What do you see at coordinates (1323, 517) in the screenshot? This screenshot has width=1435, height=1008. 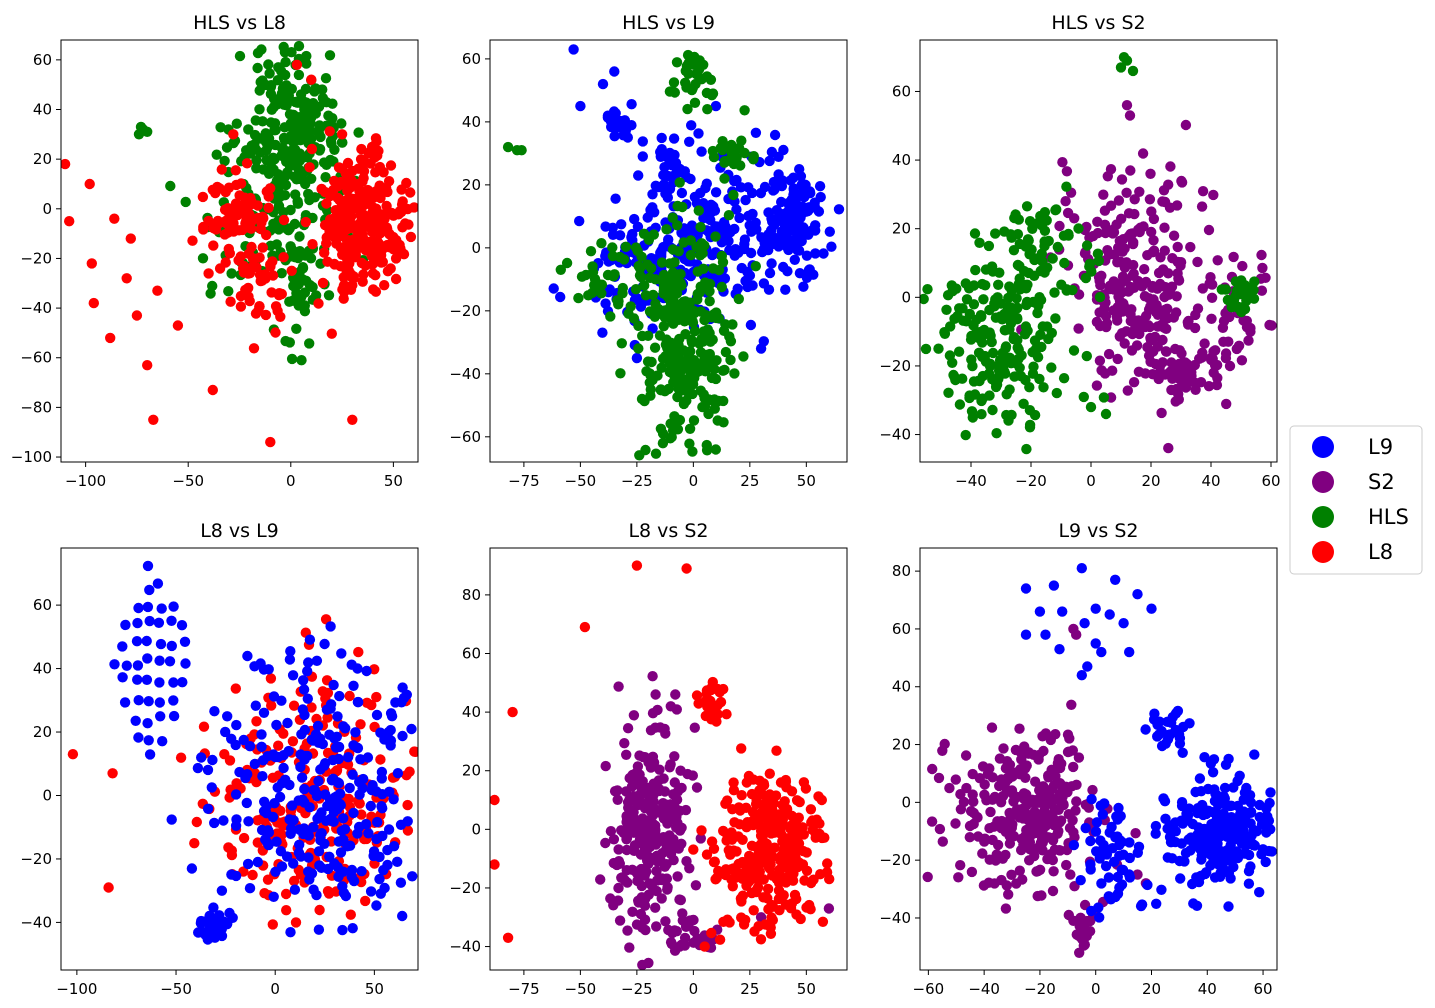 I see `legend-marker-hls` at bounding box center [1323, 517].